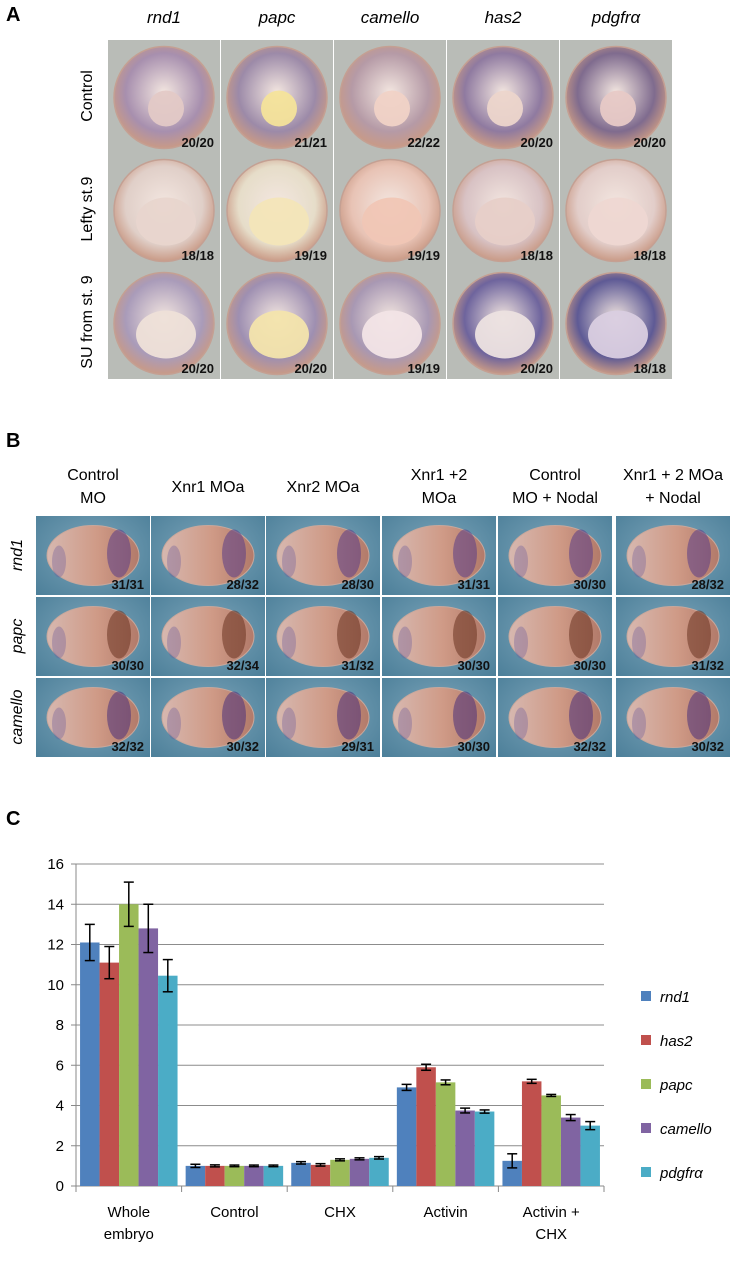  Describe the element at coordinates (589, 746) in the screenshot. I see `embryo-count: 32/32` at that location.